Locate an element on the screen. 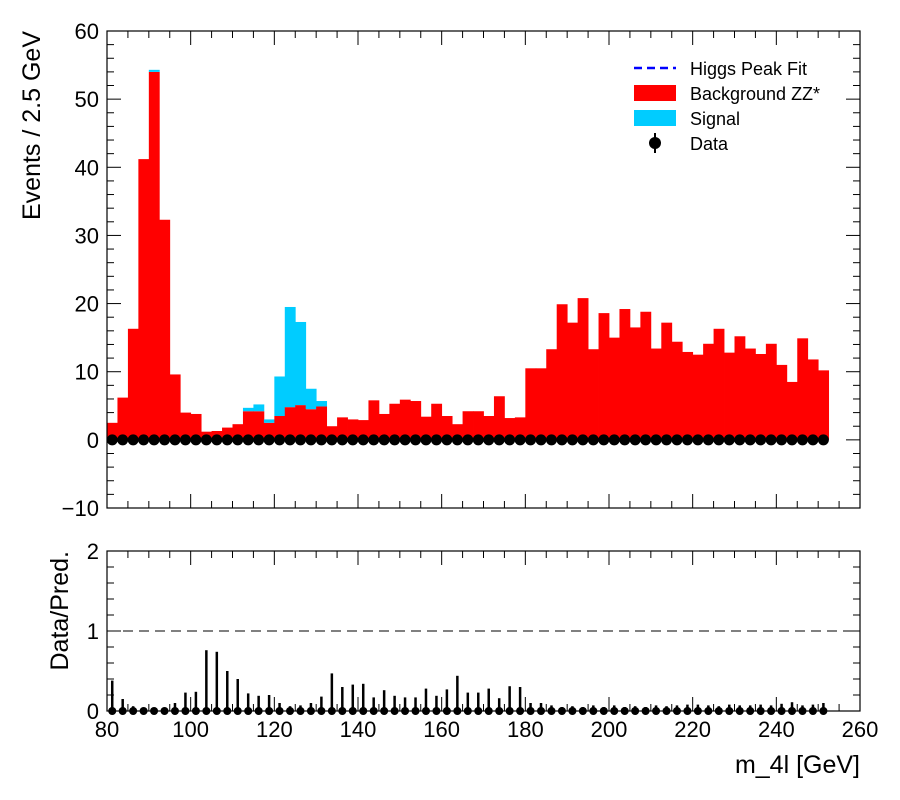 This screenshot has width=900, height=800. y-tick-label: 30 is located at coordinates (87, 235).